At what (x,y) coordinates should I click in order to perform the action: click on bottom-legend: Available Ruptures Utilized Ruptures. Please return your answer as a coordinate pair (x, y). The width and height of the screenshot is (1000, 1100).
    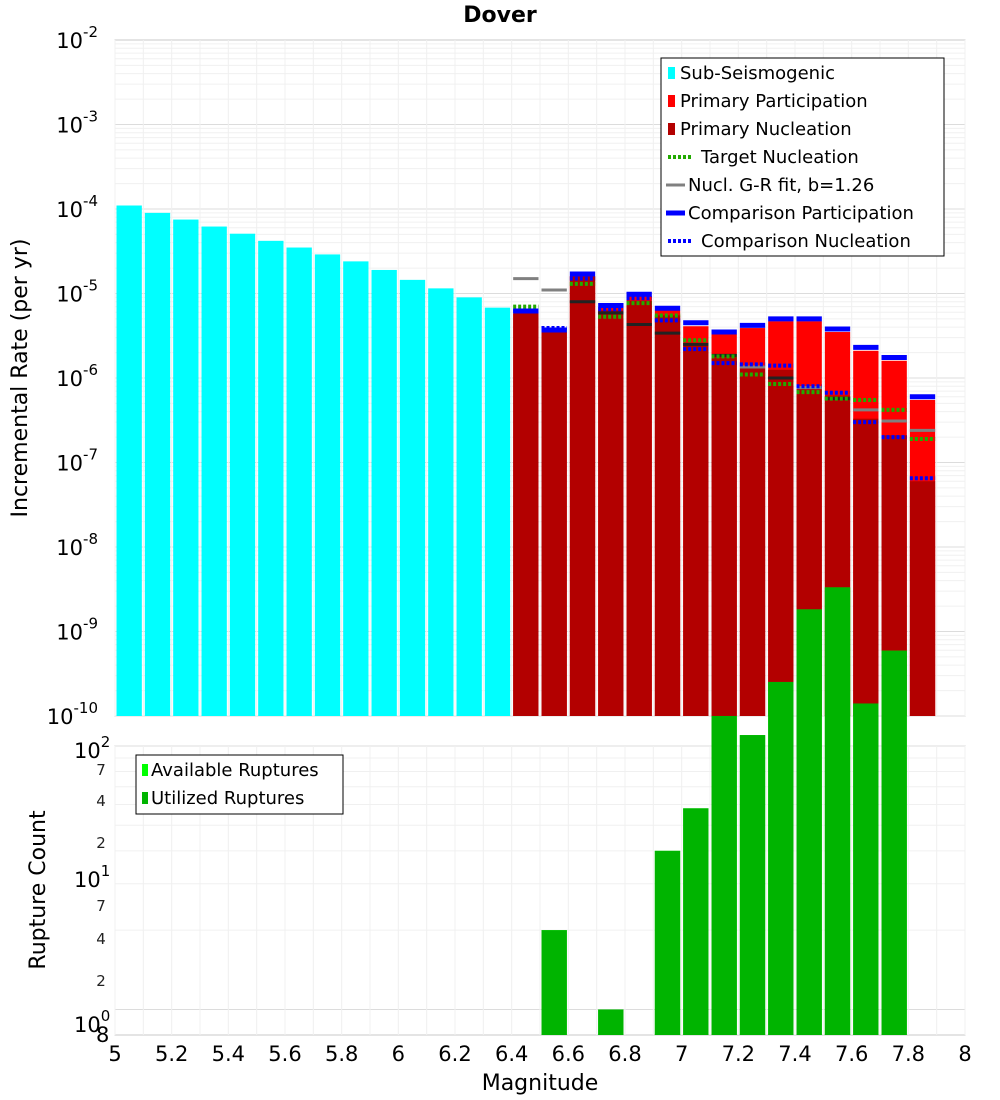
    Looking at the image, I should click on (239, 784).